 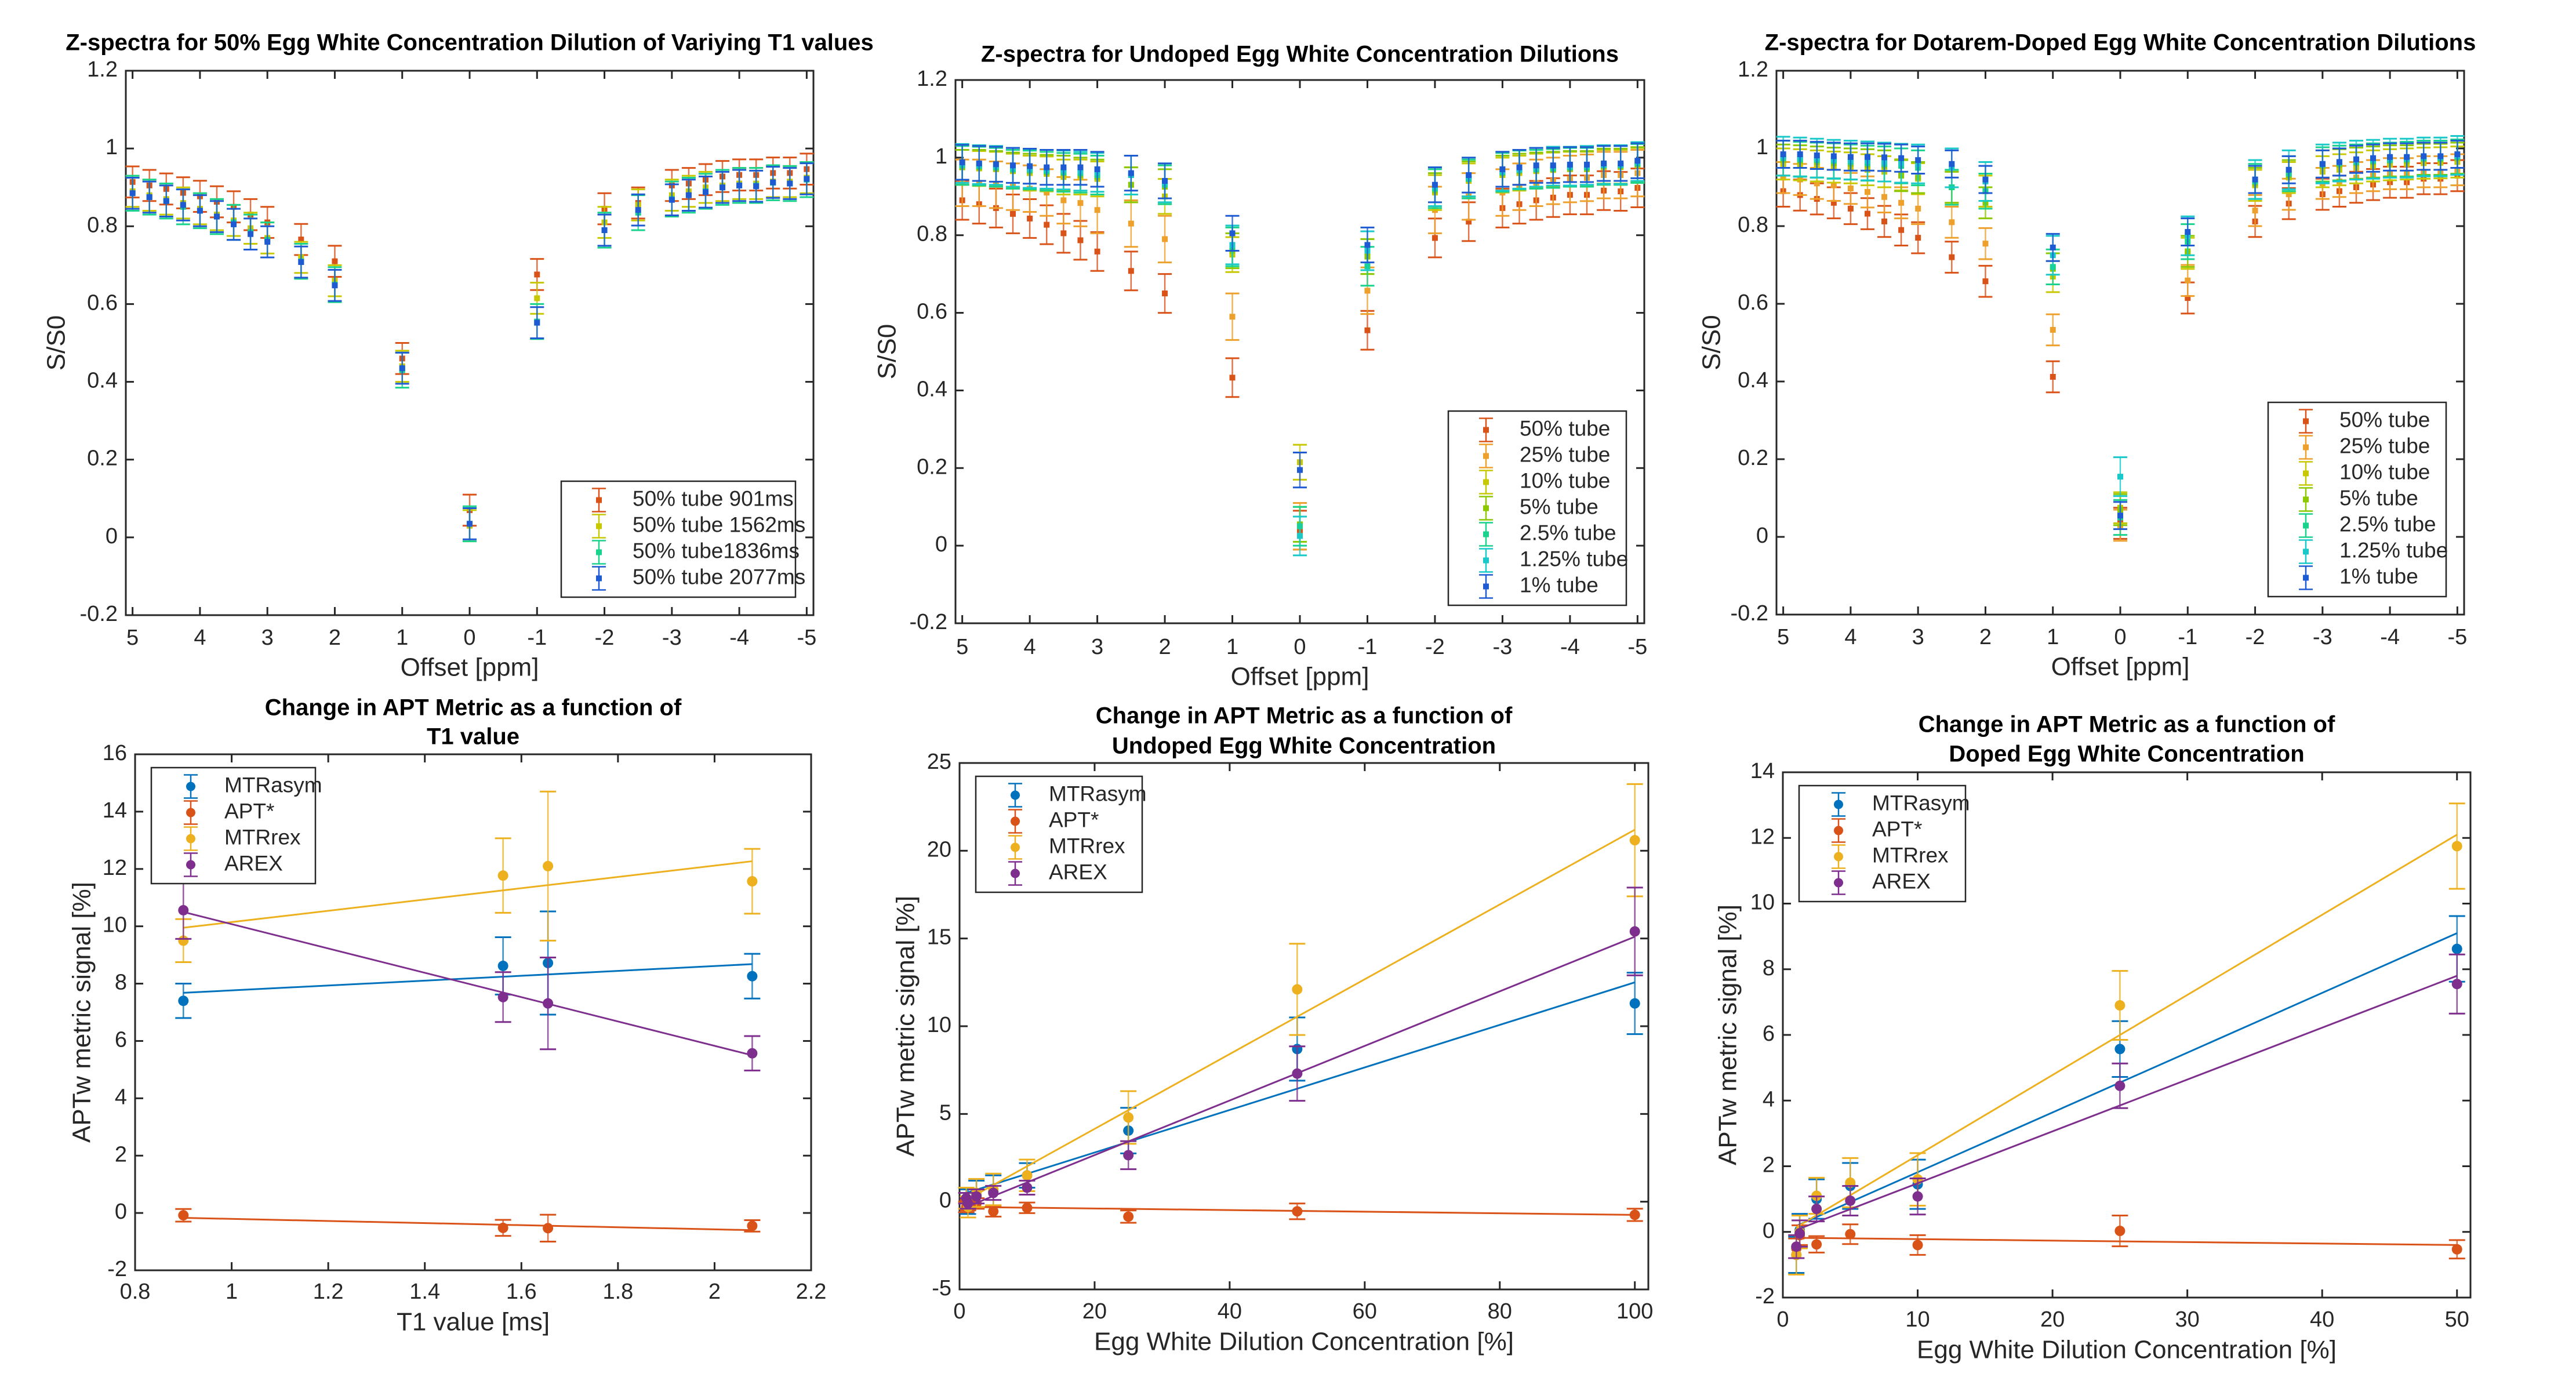 I want to click on x-tick-label: 50, so click(x=2457, y=1319).